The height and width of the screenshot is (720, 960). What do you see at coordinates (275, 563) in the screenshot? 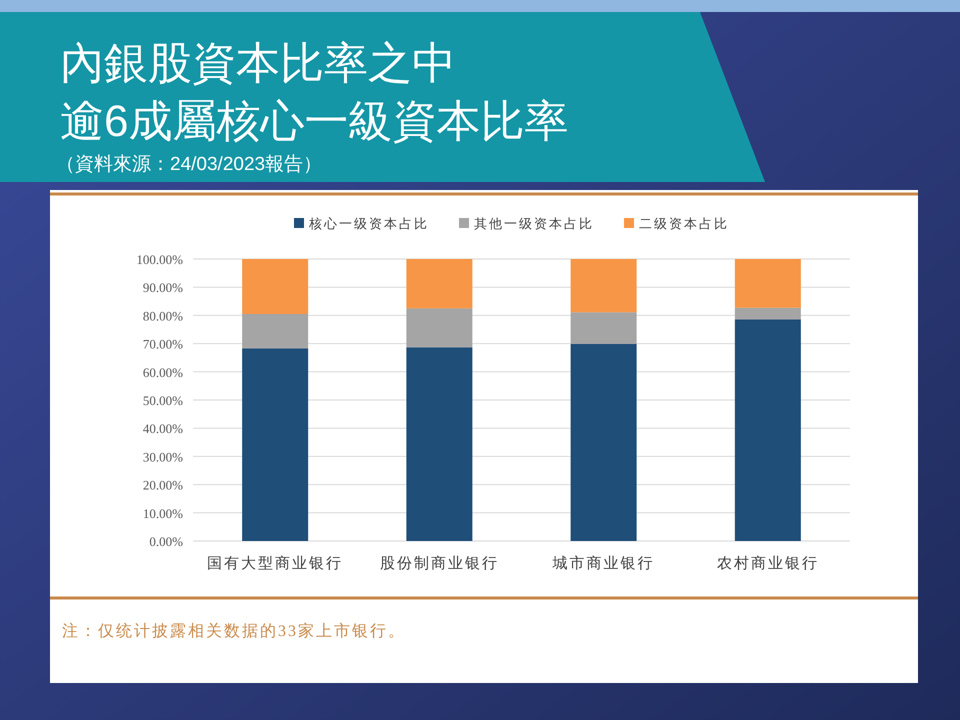
I see `x-tick-label: 国有大型商业银行` at bounding box center [275, 563].